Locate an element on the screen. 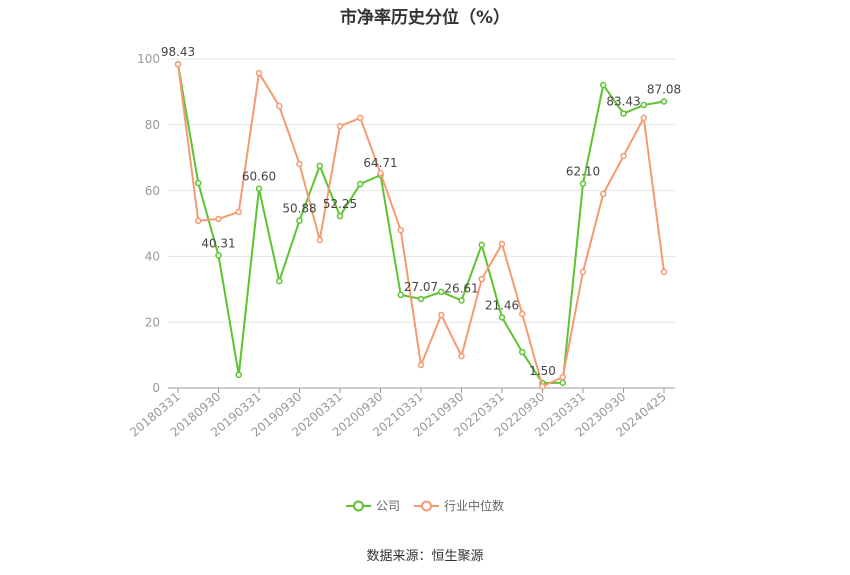 The width and height of the screenshot is (850, 575). company-series-data-label: 60.60 is located at coordinates (259, 177).